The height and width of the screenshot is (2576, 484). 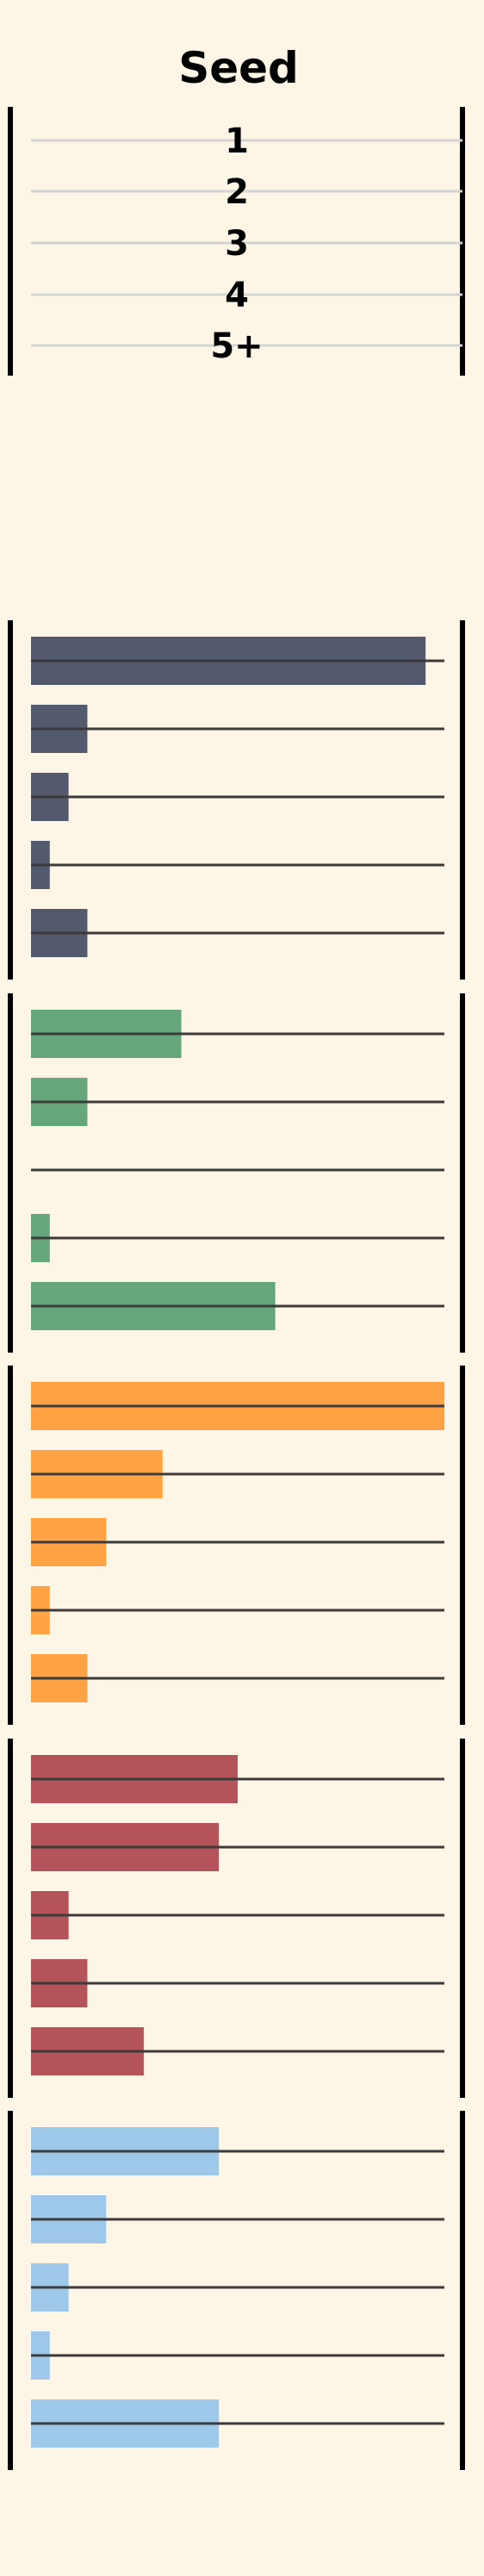 What do you see at coordinates (237, 296) in the screenshot?
I see `seed-label-4: 4` at bounding box center [237, 296].